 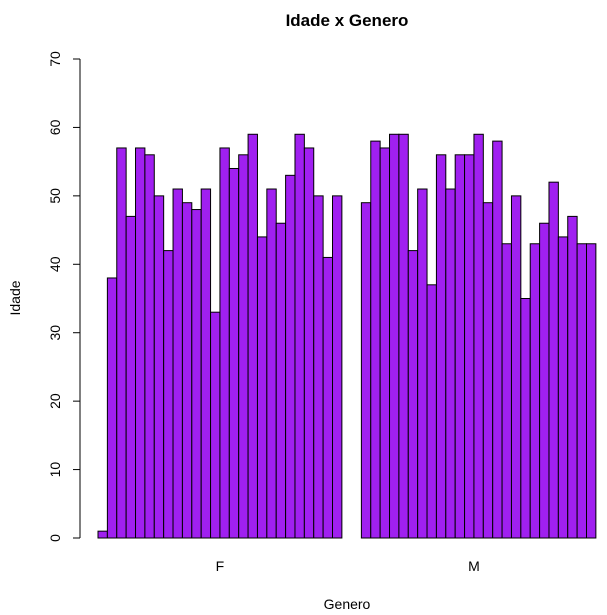 What do you see at coordinates (347, 20) in the screenshot?
I see `chart-title: Idade x Genero` at bounding box center [347, 20].